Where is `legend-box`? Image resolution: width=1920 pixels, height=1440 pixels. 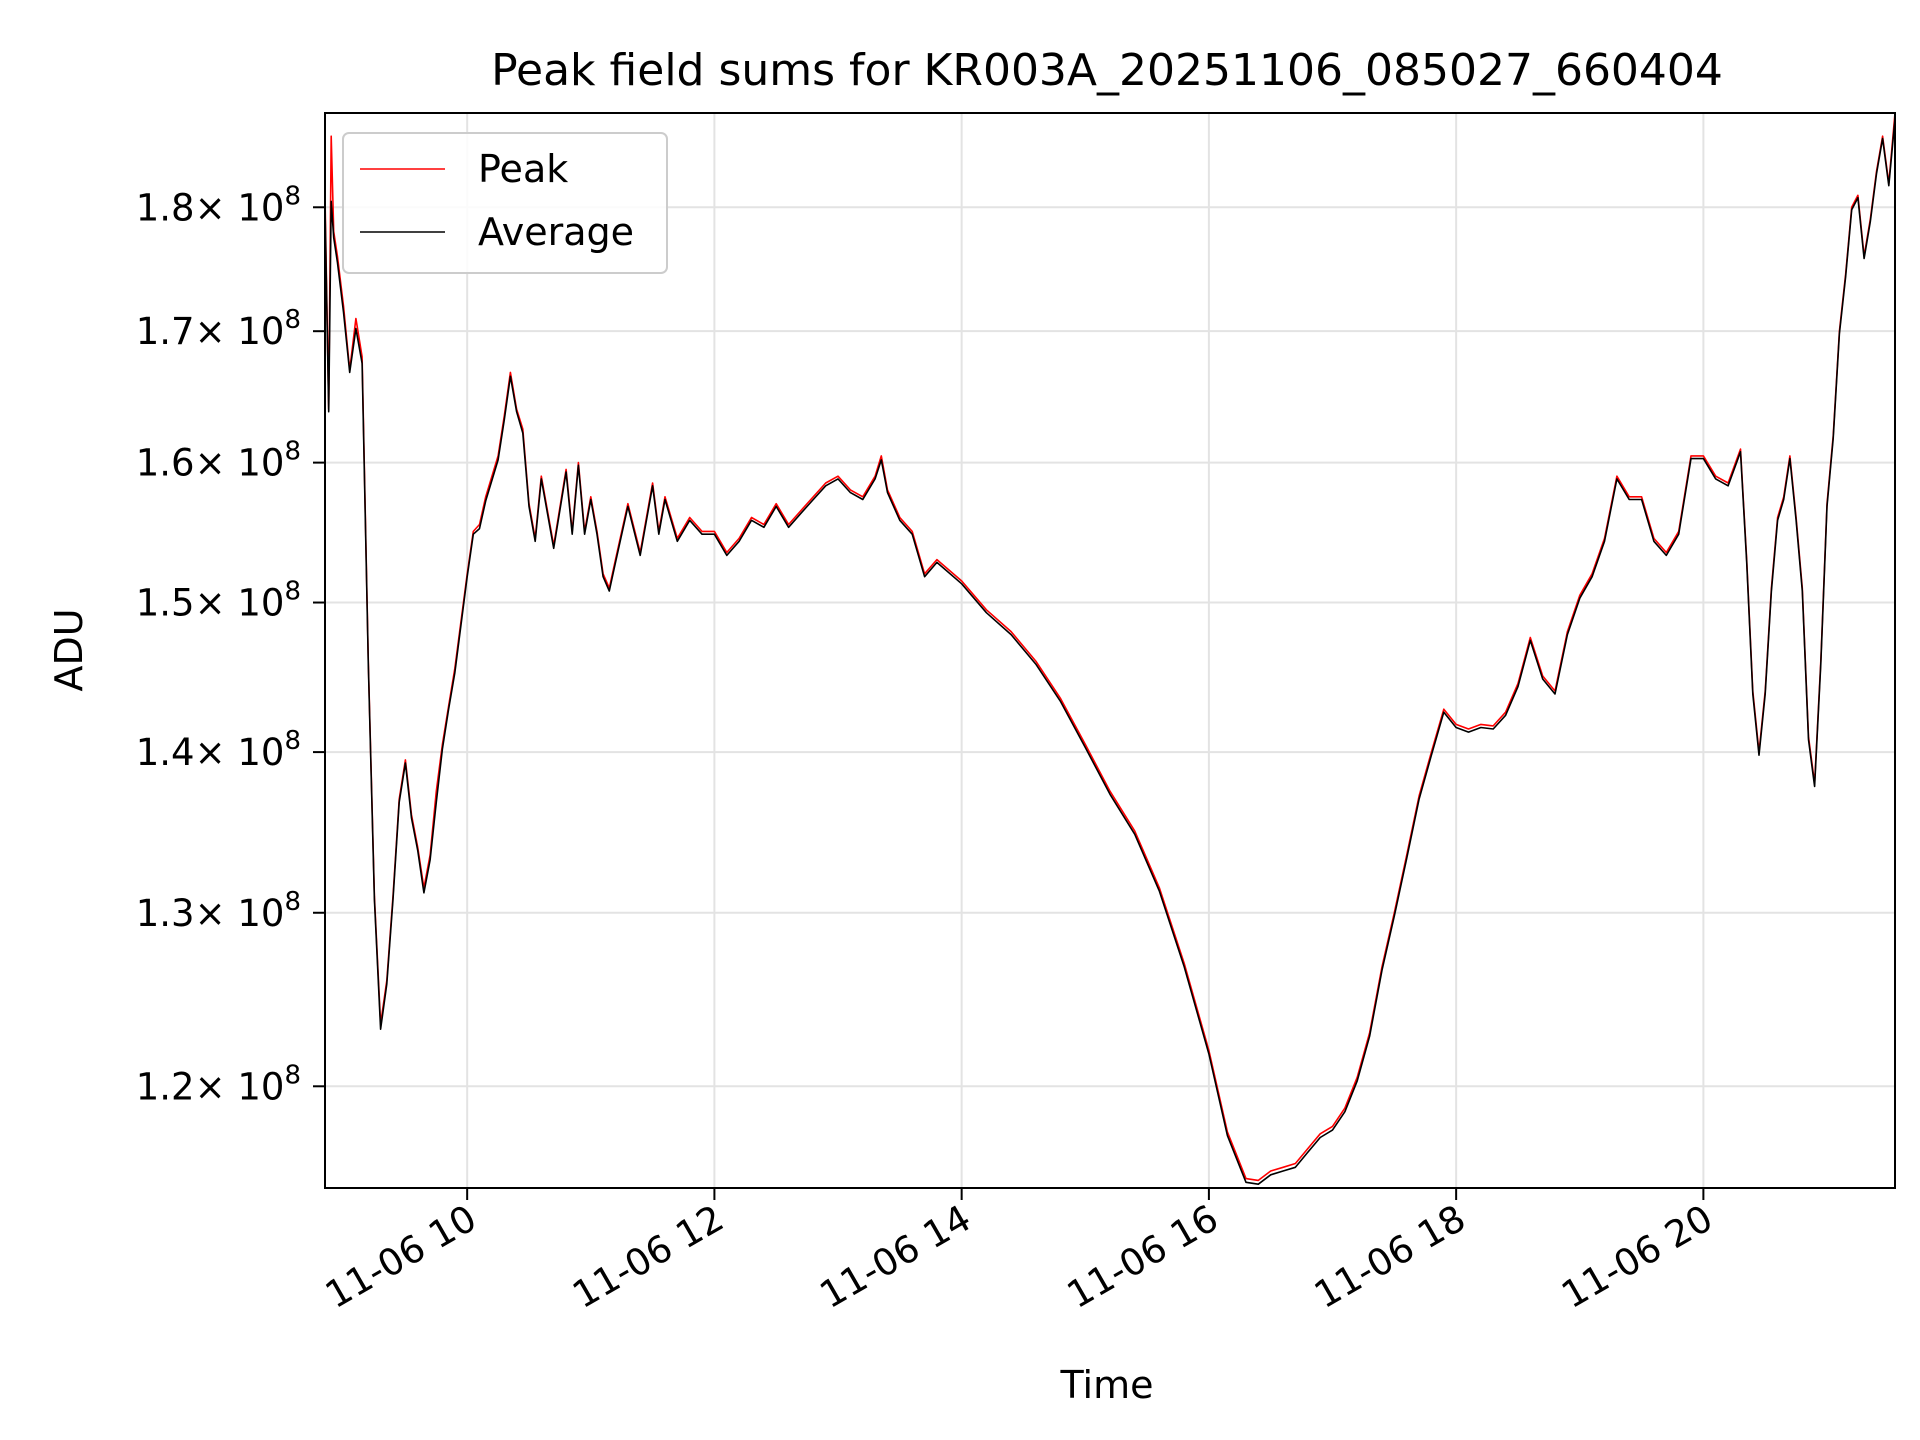
legend-box is located at coordinates (505, 203).